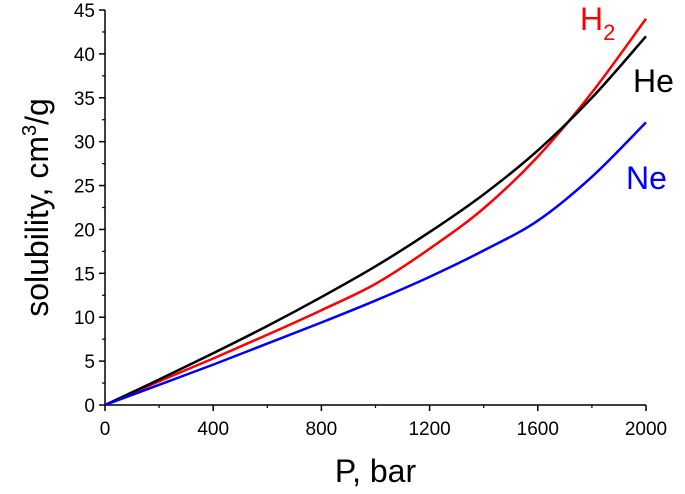  I want to click on x-tick-label: 1200, so click(429, 429).